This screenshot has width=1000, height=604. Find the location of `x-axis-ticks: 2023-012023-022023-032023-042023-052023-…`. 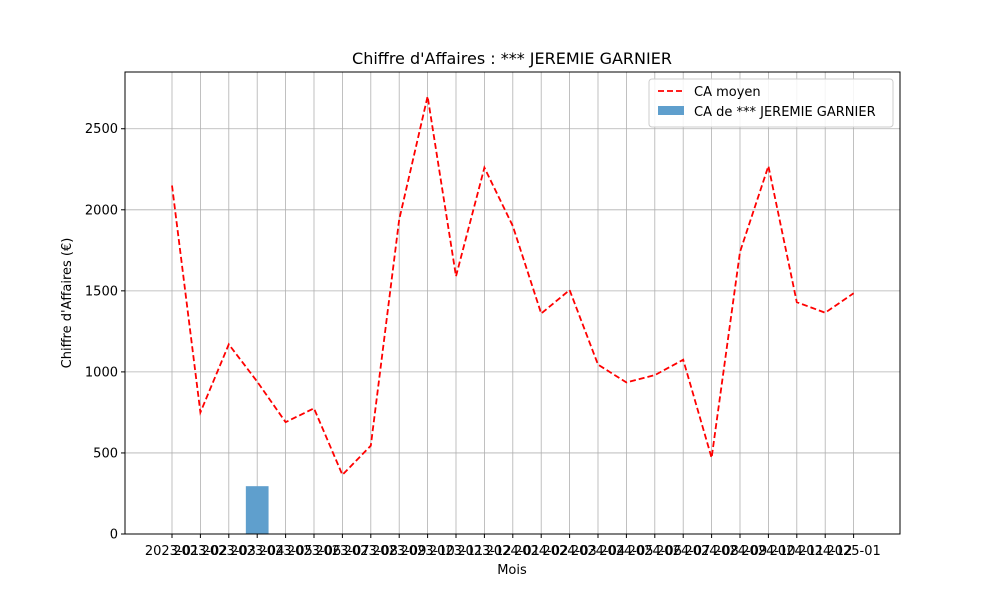

x-axis-ticks: 2023-012023-022023-032023-042023-052023-… is located at coordinates (513, 546).